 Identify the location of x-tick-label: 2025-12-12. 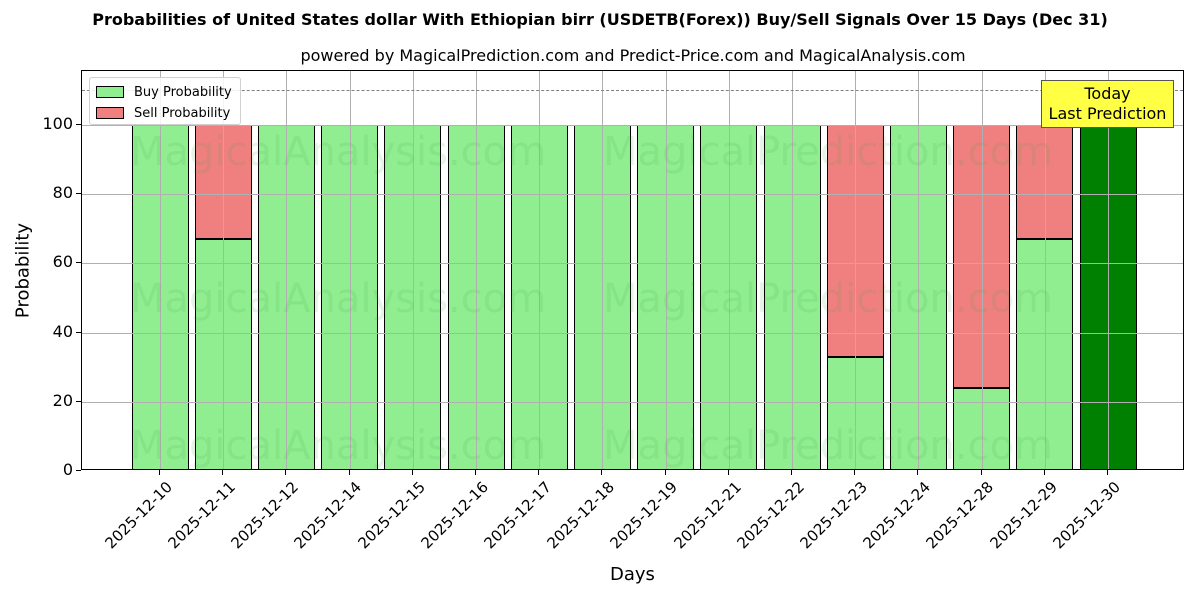
(265, 515).